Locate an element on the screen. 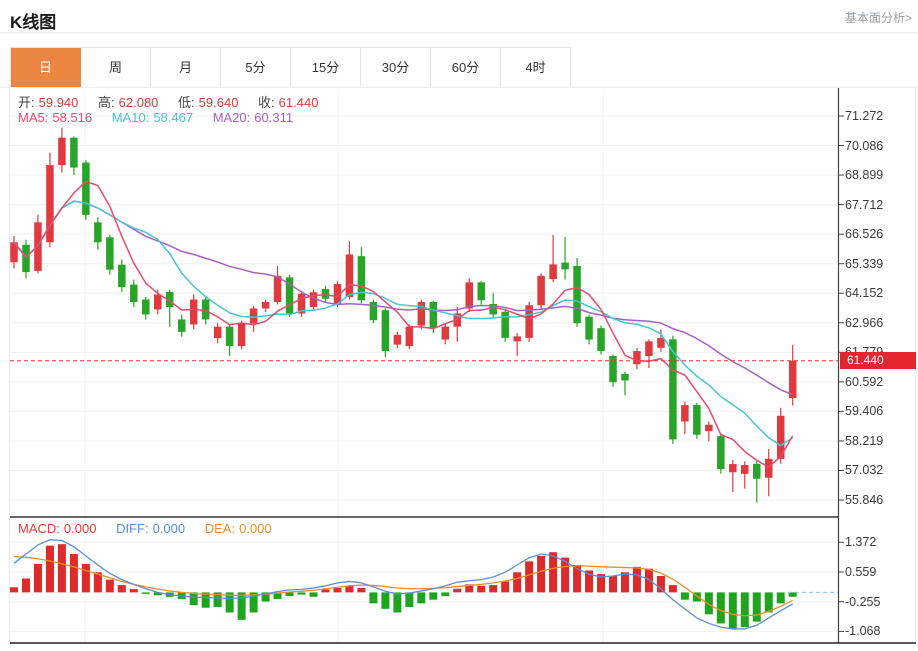 Image resolution: width=918 pixels, height=651 pixels. price-axis-label: 58.219 is located at coordinates (864, 440).